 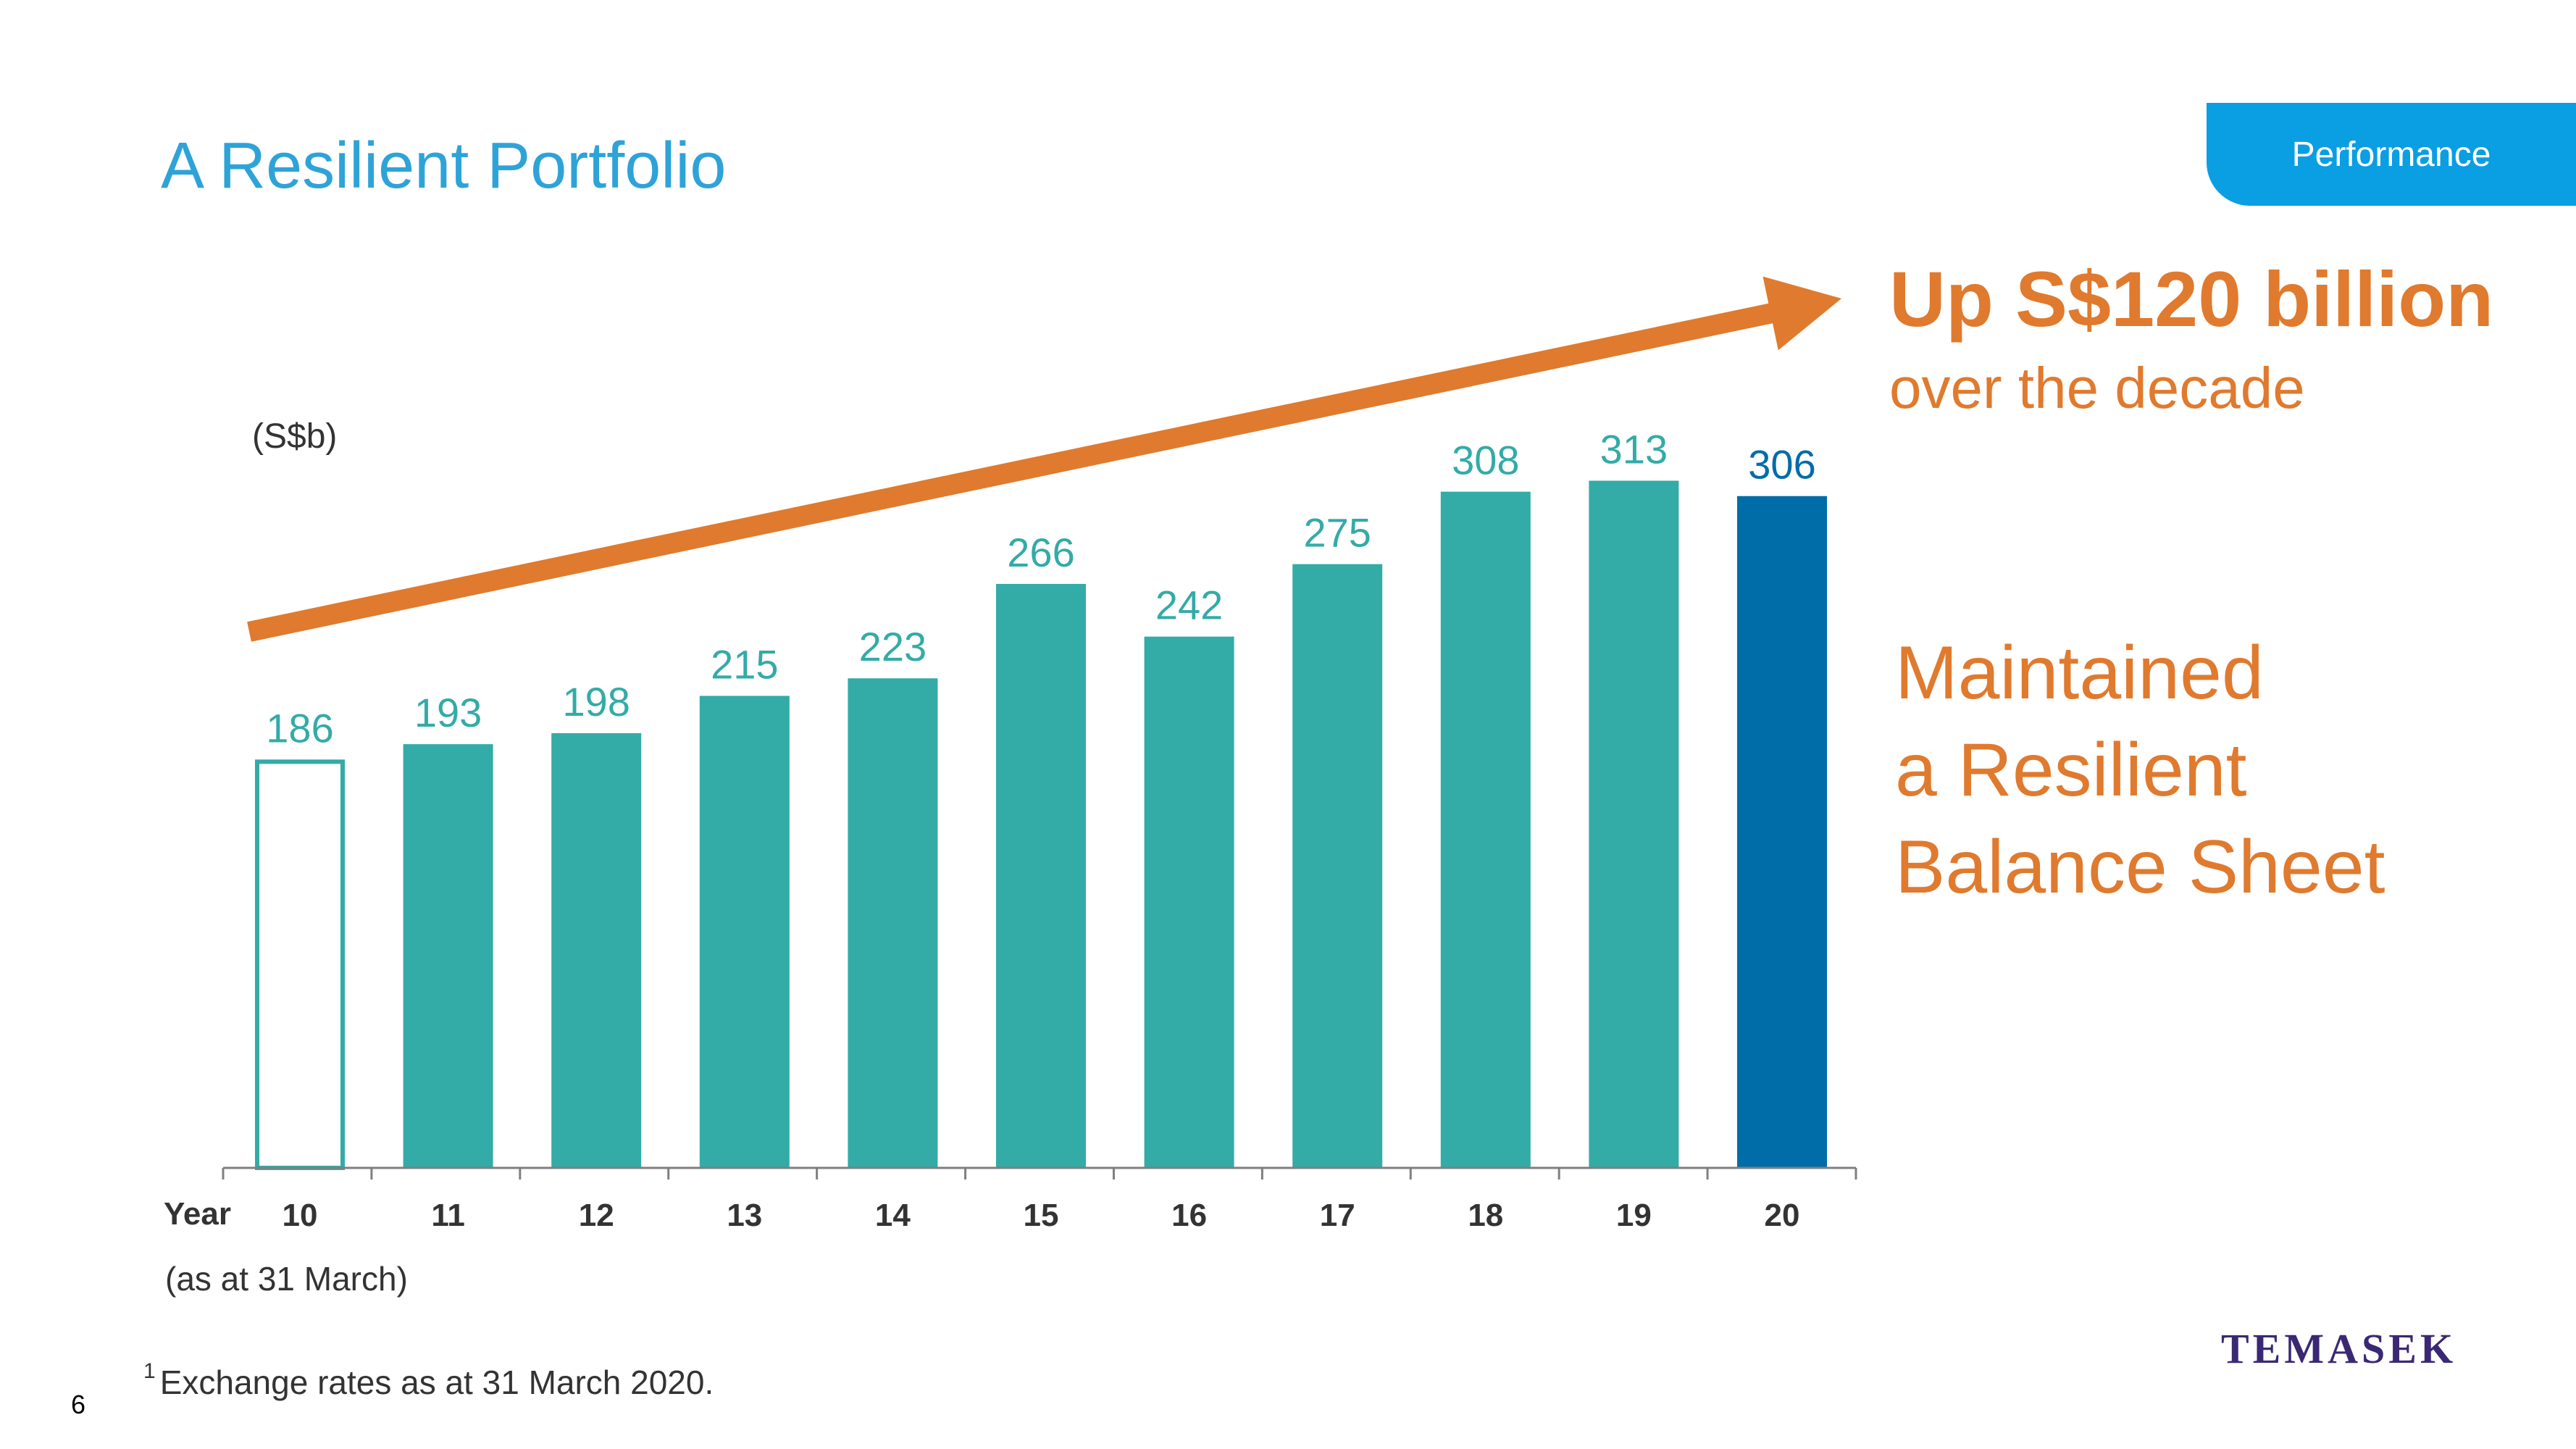 What do you see at coordinates (1485, 829) in the screenshot?
I see `bar-2018` at bounding box center [1485, 829].